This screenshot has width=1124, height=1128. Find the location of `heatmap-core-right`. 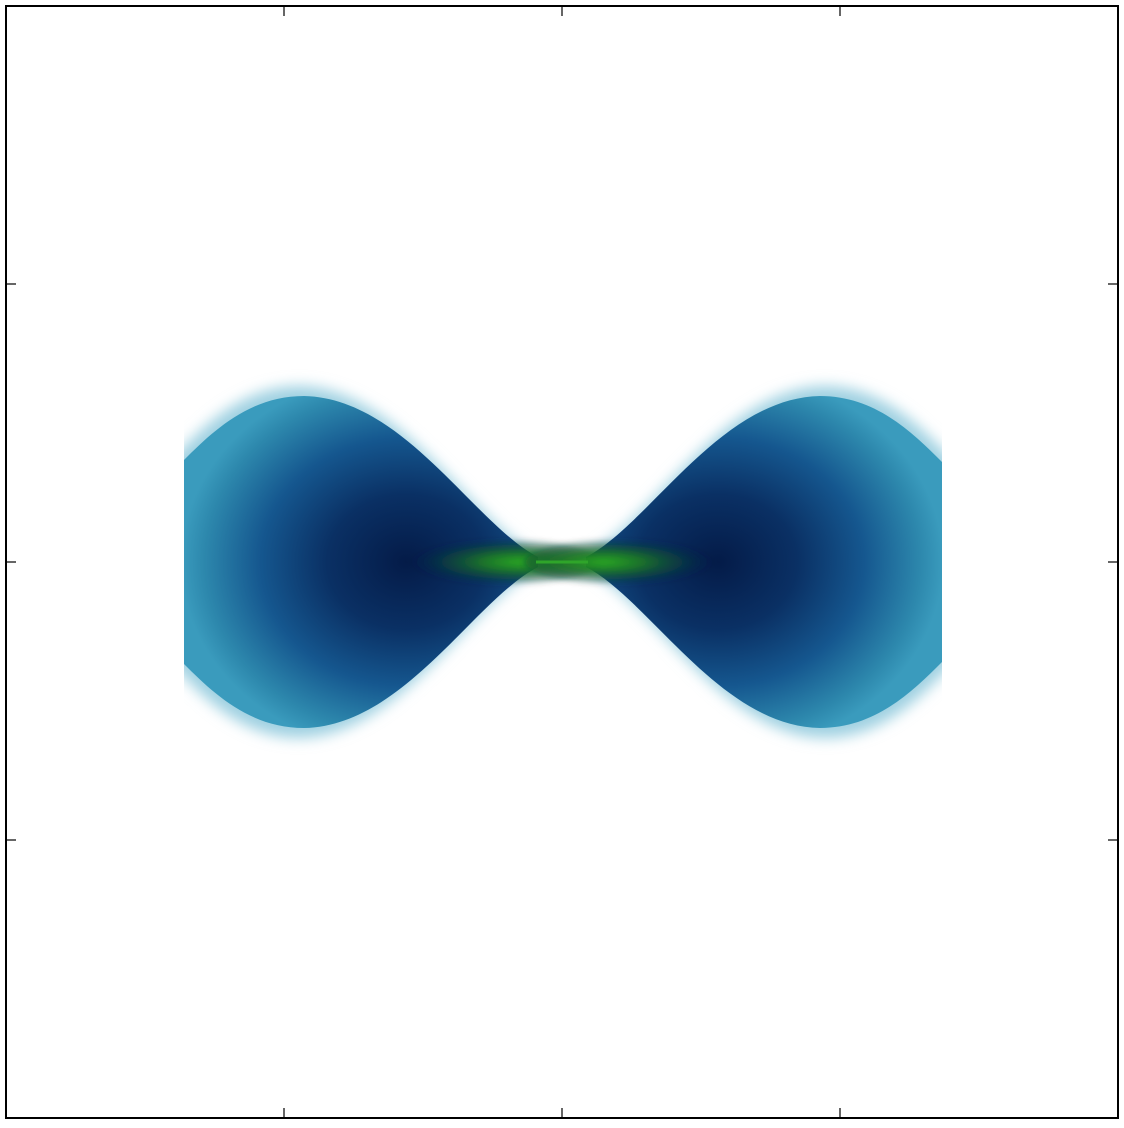

heatmap-core-right is located at coordinates (619, 562).